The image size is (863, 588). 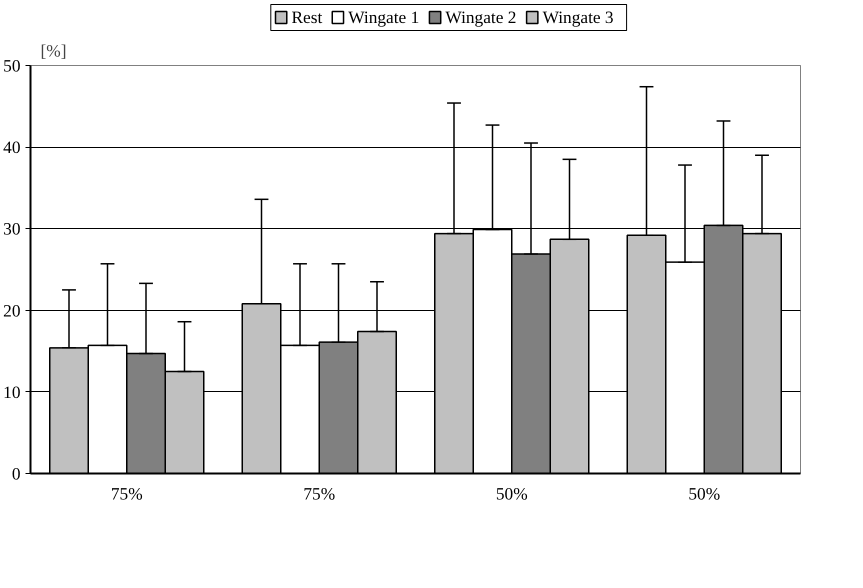 What do you see at coordinates (11, 392) in the screenshot?
I see `y-tick-label: 10` at bounding box center [11, 392].